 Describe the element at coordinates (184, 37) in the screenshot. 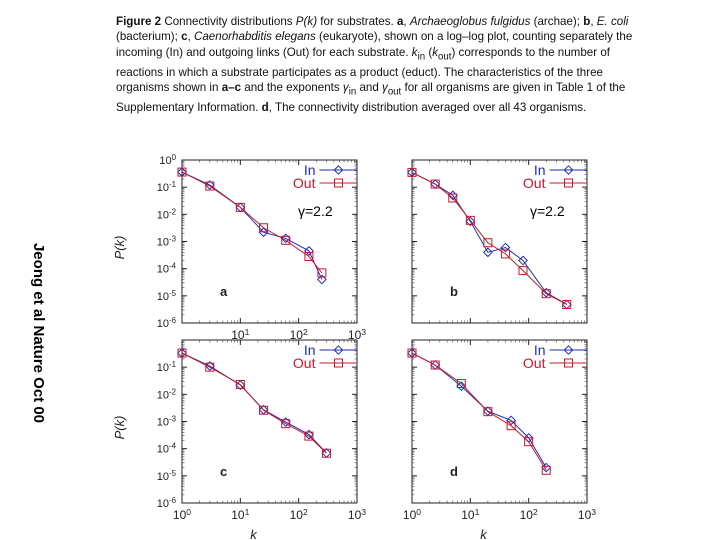

I see `caption-panel-c: c` at that location.